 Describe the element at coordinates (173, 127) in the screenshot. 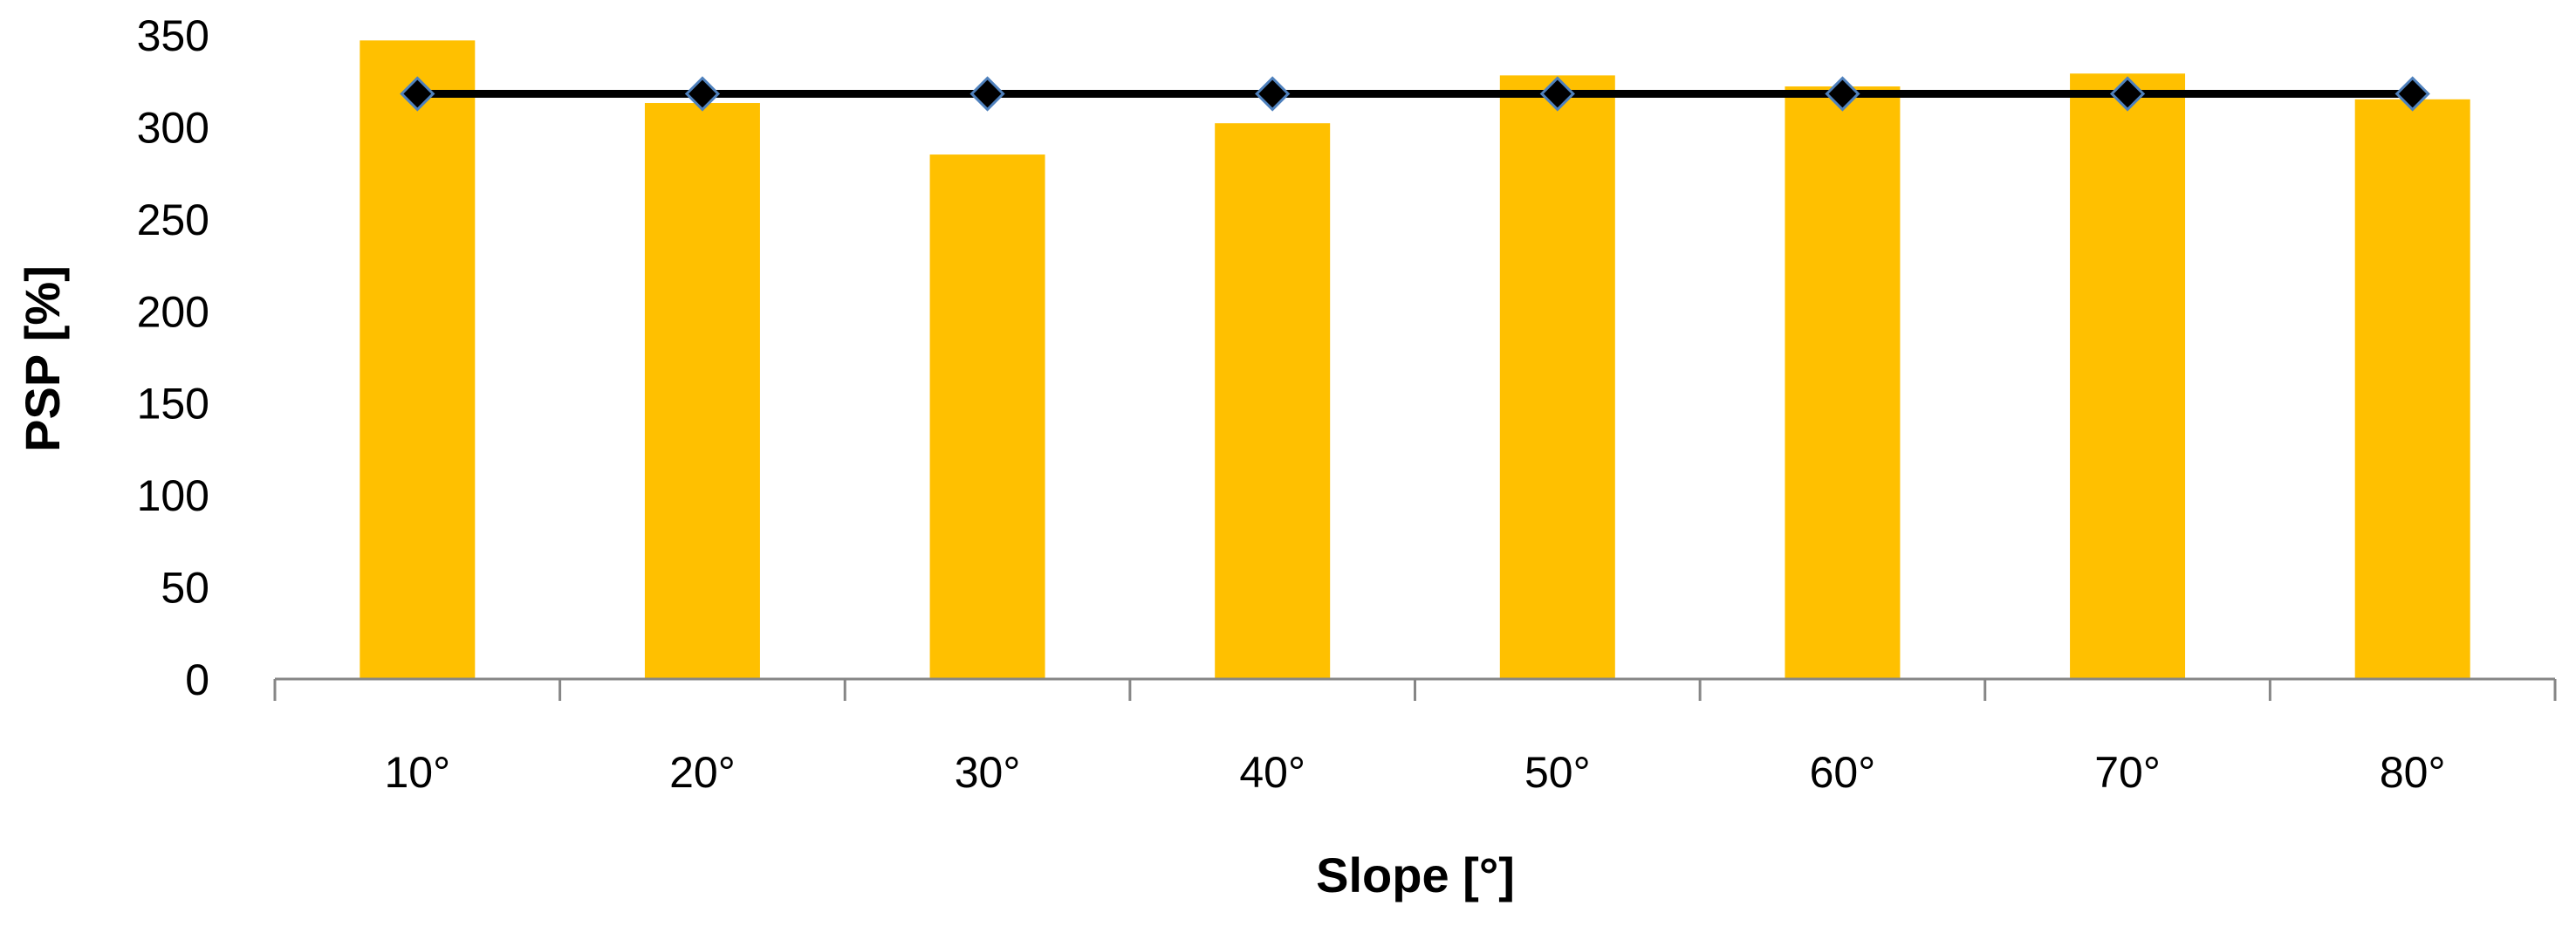

I see `y-tick-label: 300` at that location.